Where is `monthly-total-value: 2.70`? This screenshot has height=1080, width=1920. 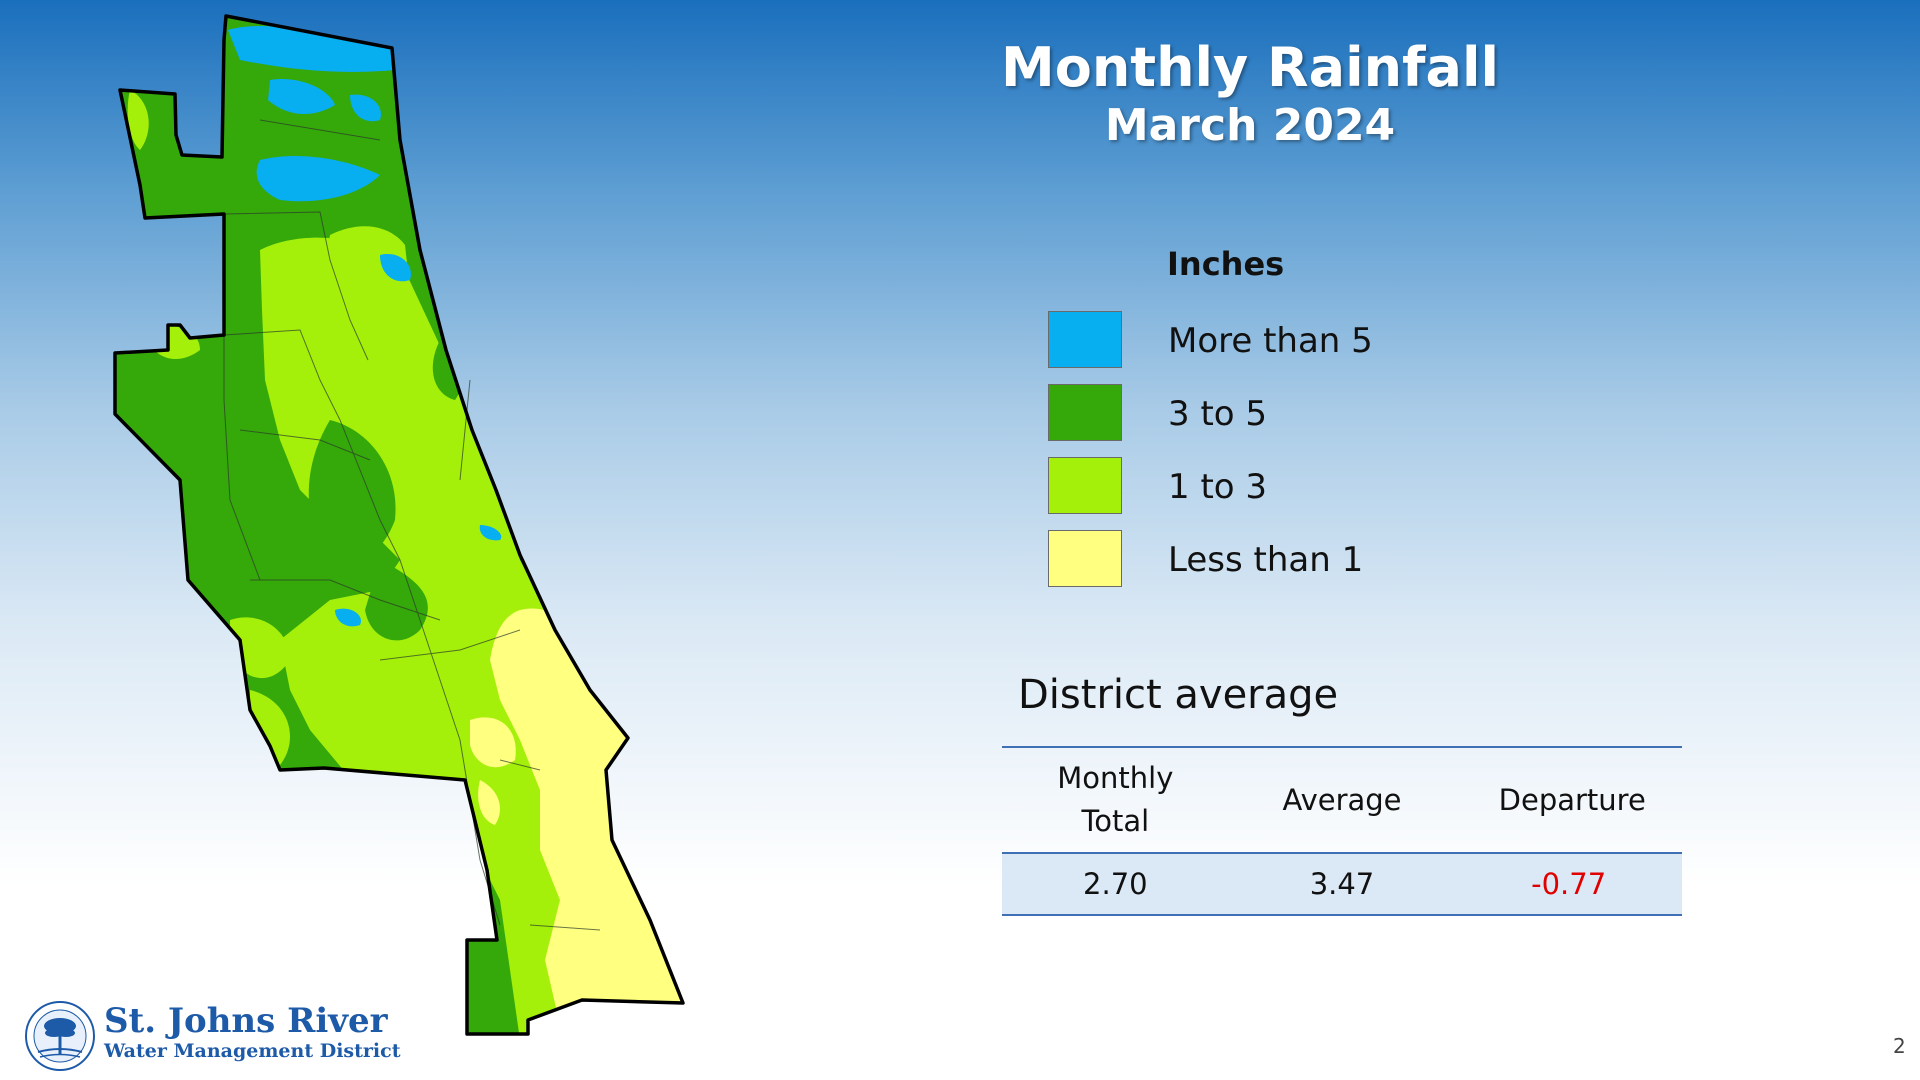 monthly-total-value: 2.70 is located at coordinates (1115, 884).